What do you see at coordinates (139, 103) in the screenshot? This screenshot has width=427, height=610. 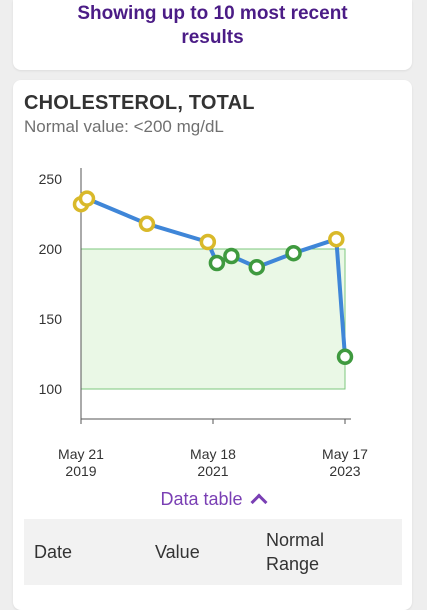 I see `test-title: CHOLESTEROL, TOTAL` at bounding box center [139, 103].